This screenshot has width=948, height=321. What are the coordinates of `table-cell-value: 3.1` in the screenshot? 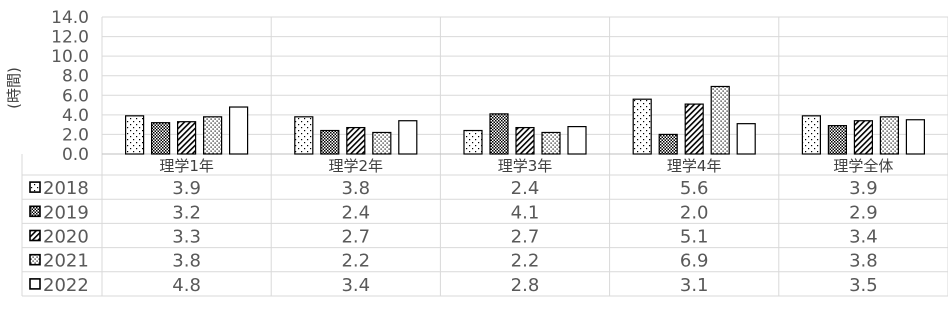 It's located at (694, 285).